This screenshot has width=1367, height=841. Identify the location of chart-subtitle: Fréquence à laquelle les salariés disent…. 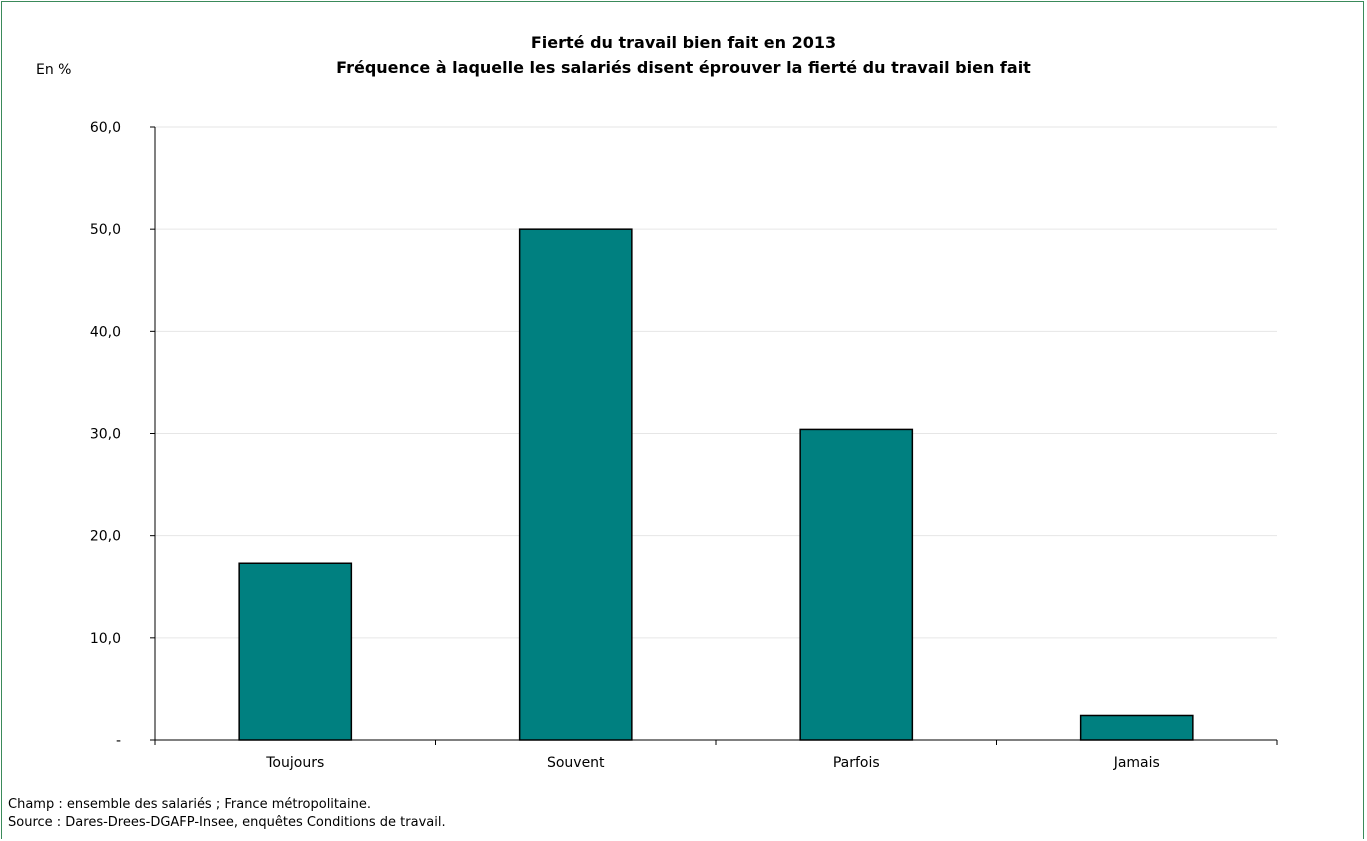
(683, 67).